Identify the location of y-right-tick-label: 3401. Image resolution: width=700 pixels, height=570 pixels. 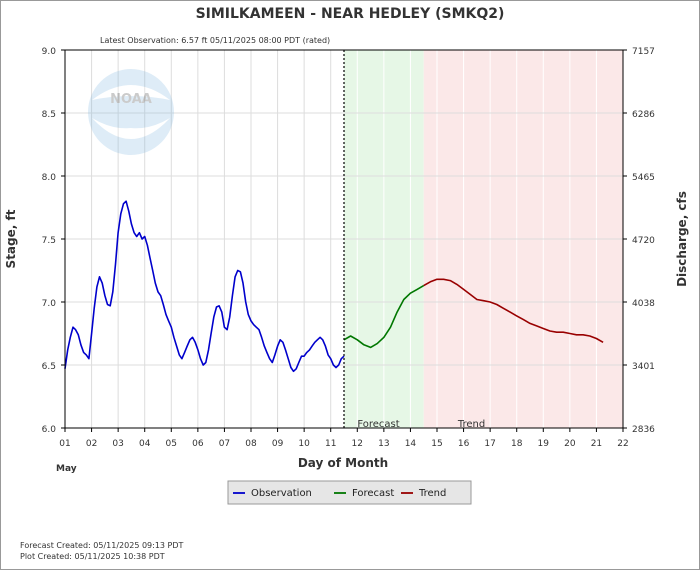
(643, 367).